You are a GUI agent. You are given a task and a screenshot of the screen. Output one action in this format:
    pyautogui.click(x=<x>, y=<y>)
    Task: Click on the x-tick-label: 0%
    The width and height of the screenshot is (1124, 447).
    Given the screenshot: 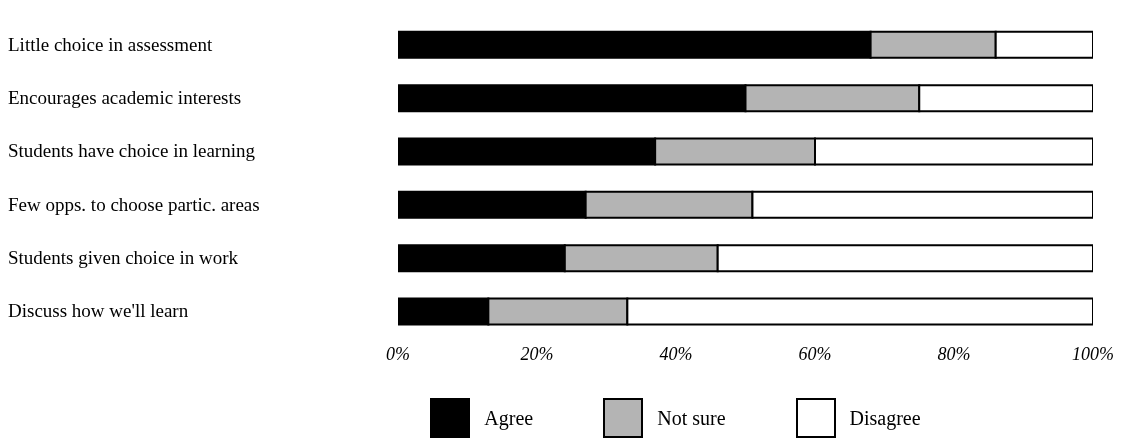 What is the action you would take?
    pyautogui.click(x=398, y=354)
    